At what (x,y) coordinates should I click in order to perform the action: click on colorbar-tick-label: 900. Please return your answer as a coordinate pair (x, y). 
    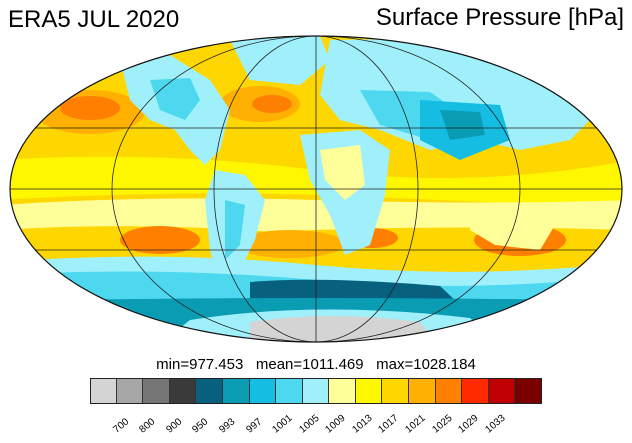
    Looking at the image, I should click on (174, 426).